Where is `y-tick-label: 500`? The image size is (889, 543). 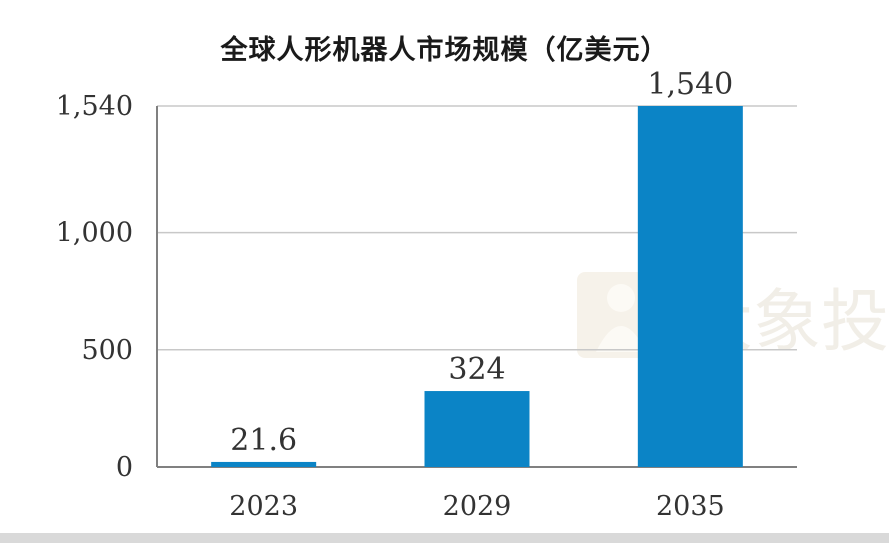 y-tick-label: 500 is located at coordinates (107, 350).